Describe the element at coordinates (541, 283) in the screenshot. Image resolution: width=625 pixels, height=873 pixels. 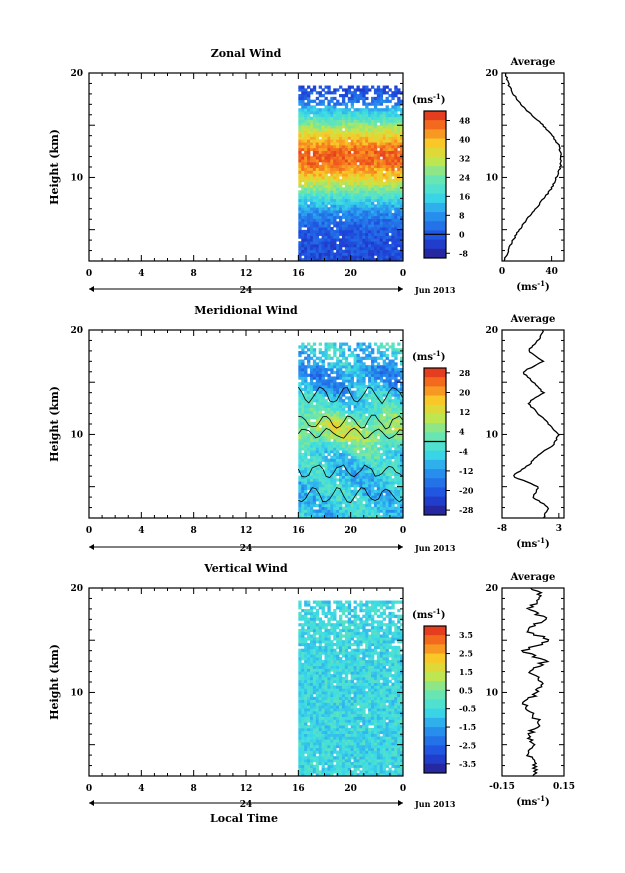
I see `profile-unit-exponent: -1` at that location.